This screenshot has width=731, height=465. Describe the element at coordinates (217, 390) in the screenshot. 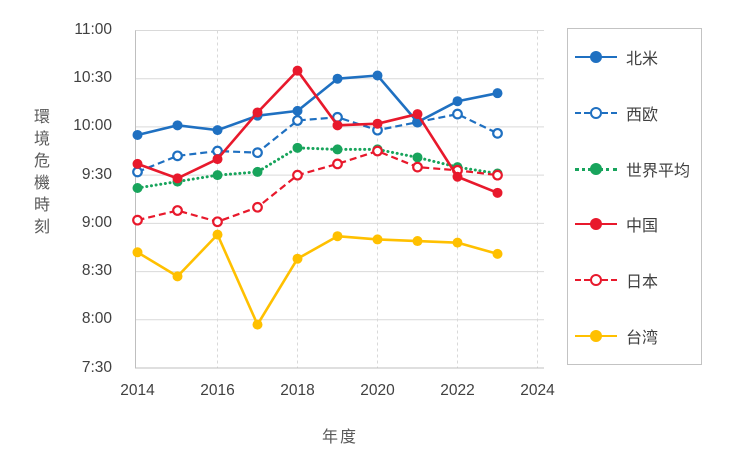

I see `x-tick-label: 2016` at that location.